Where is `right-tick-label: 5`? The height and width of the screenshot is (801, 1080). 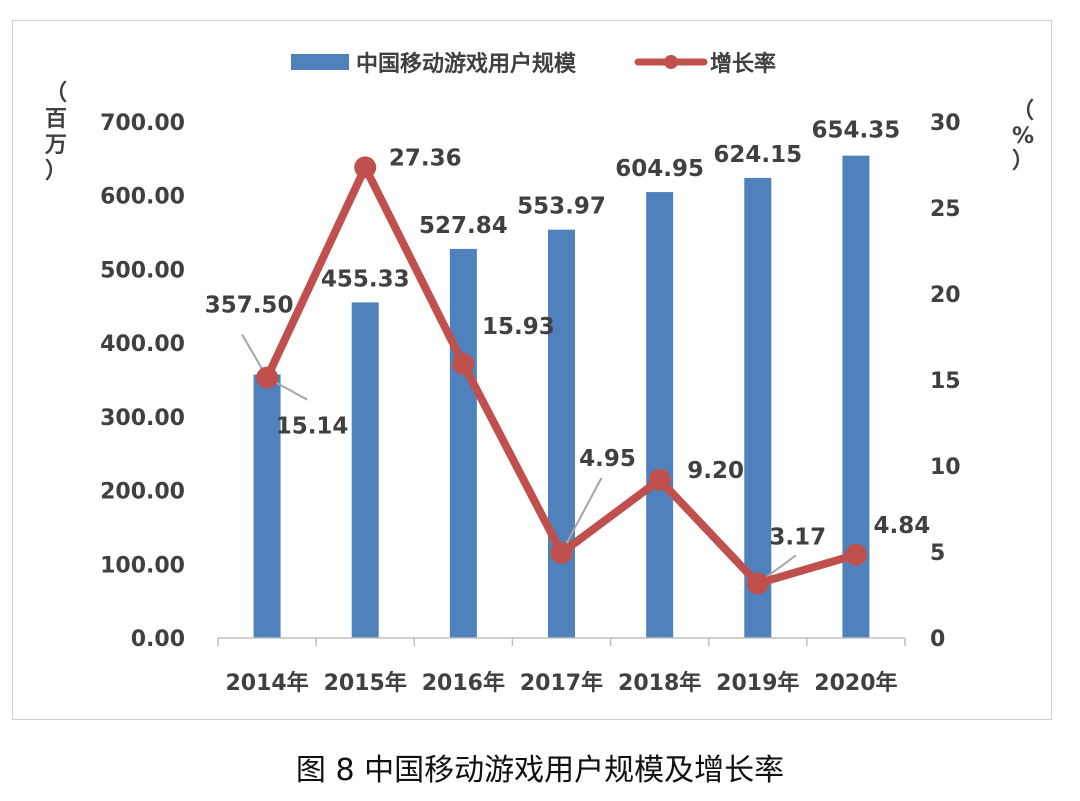 right-tick-label: 5 is located at coordinates (937, 553).